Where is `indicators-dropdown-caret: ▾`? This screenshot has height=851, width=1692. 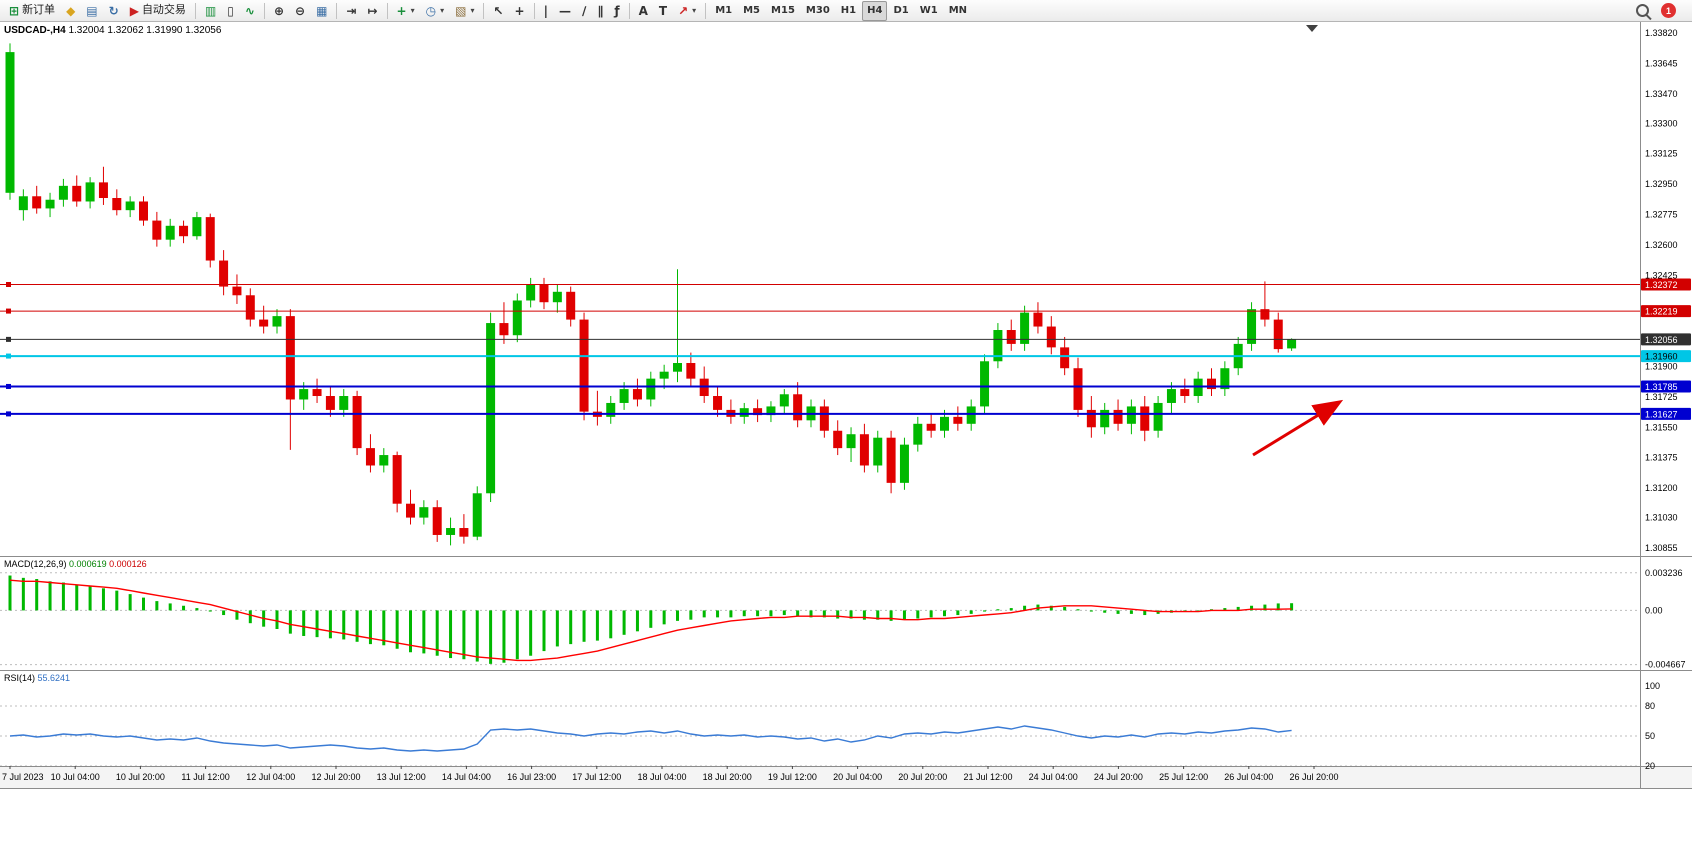
indicators-dropdown-caret: ▾ is located at coordinates (412, 10).